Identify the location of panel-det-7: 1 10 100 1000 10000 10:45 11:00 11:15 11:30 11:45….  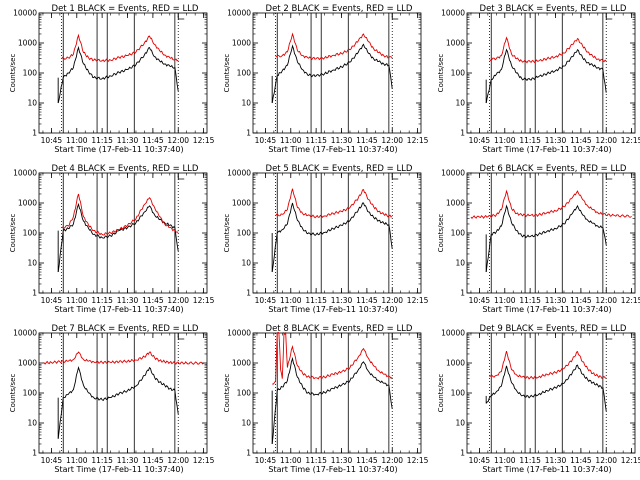
(112, 399).